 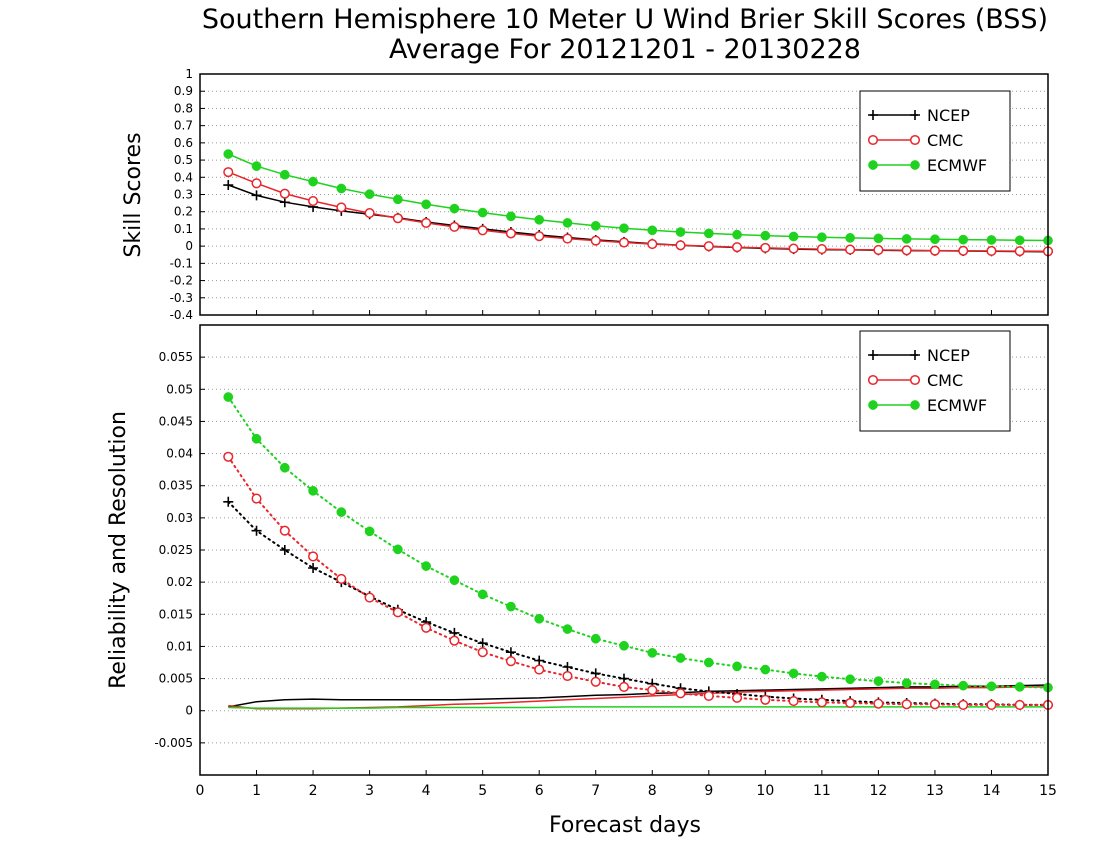 I want to click on x-tick-label: 10, so click(x=765, y=791).